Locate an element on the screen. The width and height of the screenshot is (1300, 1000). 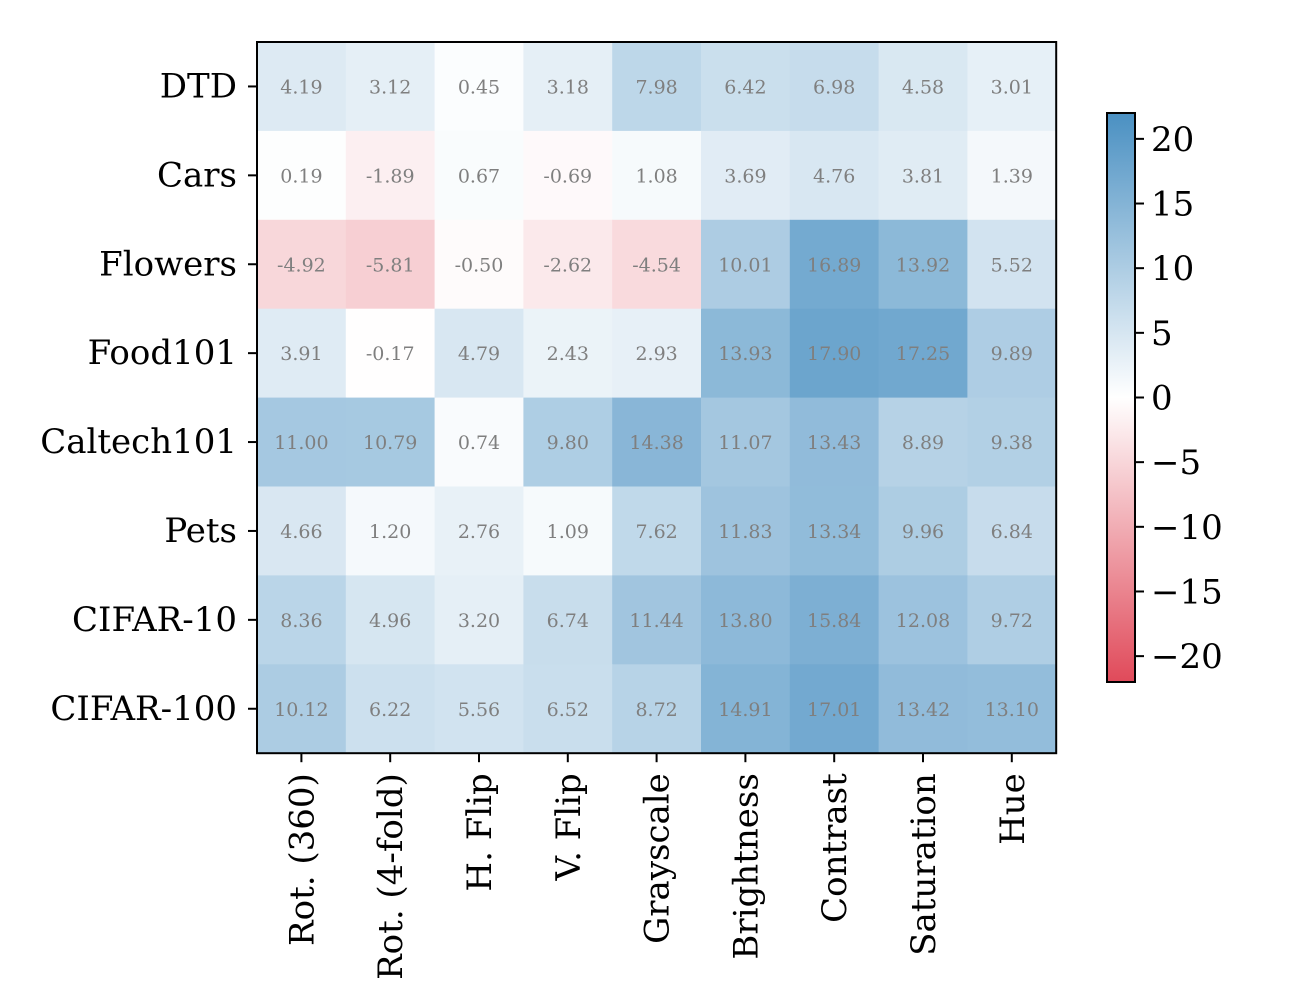
cell-value-label: 2.93 is located at coordinates (656, 354).